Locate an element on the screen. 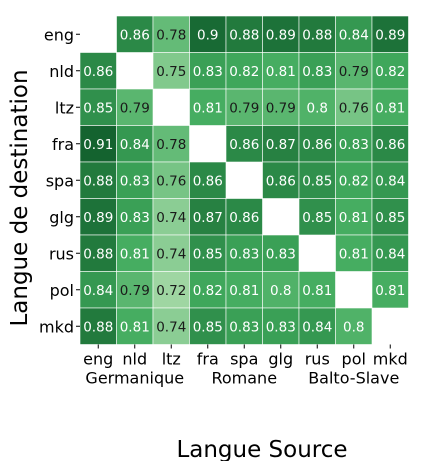 This screenshot has height=461, width=446. cell-value-label: 0.75 is located at coordinates (171, 72).